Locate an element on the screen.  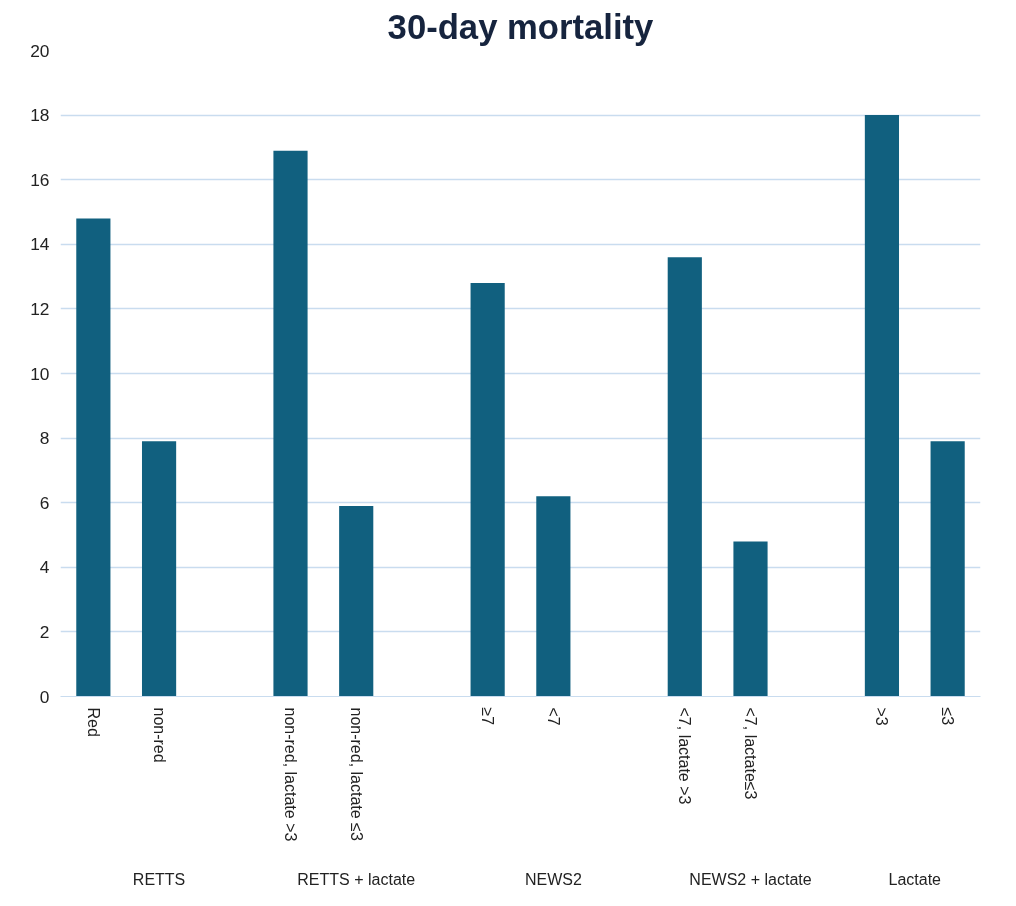
text: NEWS2 is located at coordinates (553, 879).